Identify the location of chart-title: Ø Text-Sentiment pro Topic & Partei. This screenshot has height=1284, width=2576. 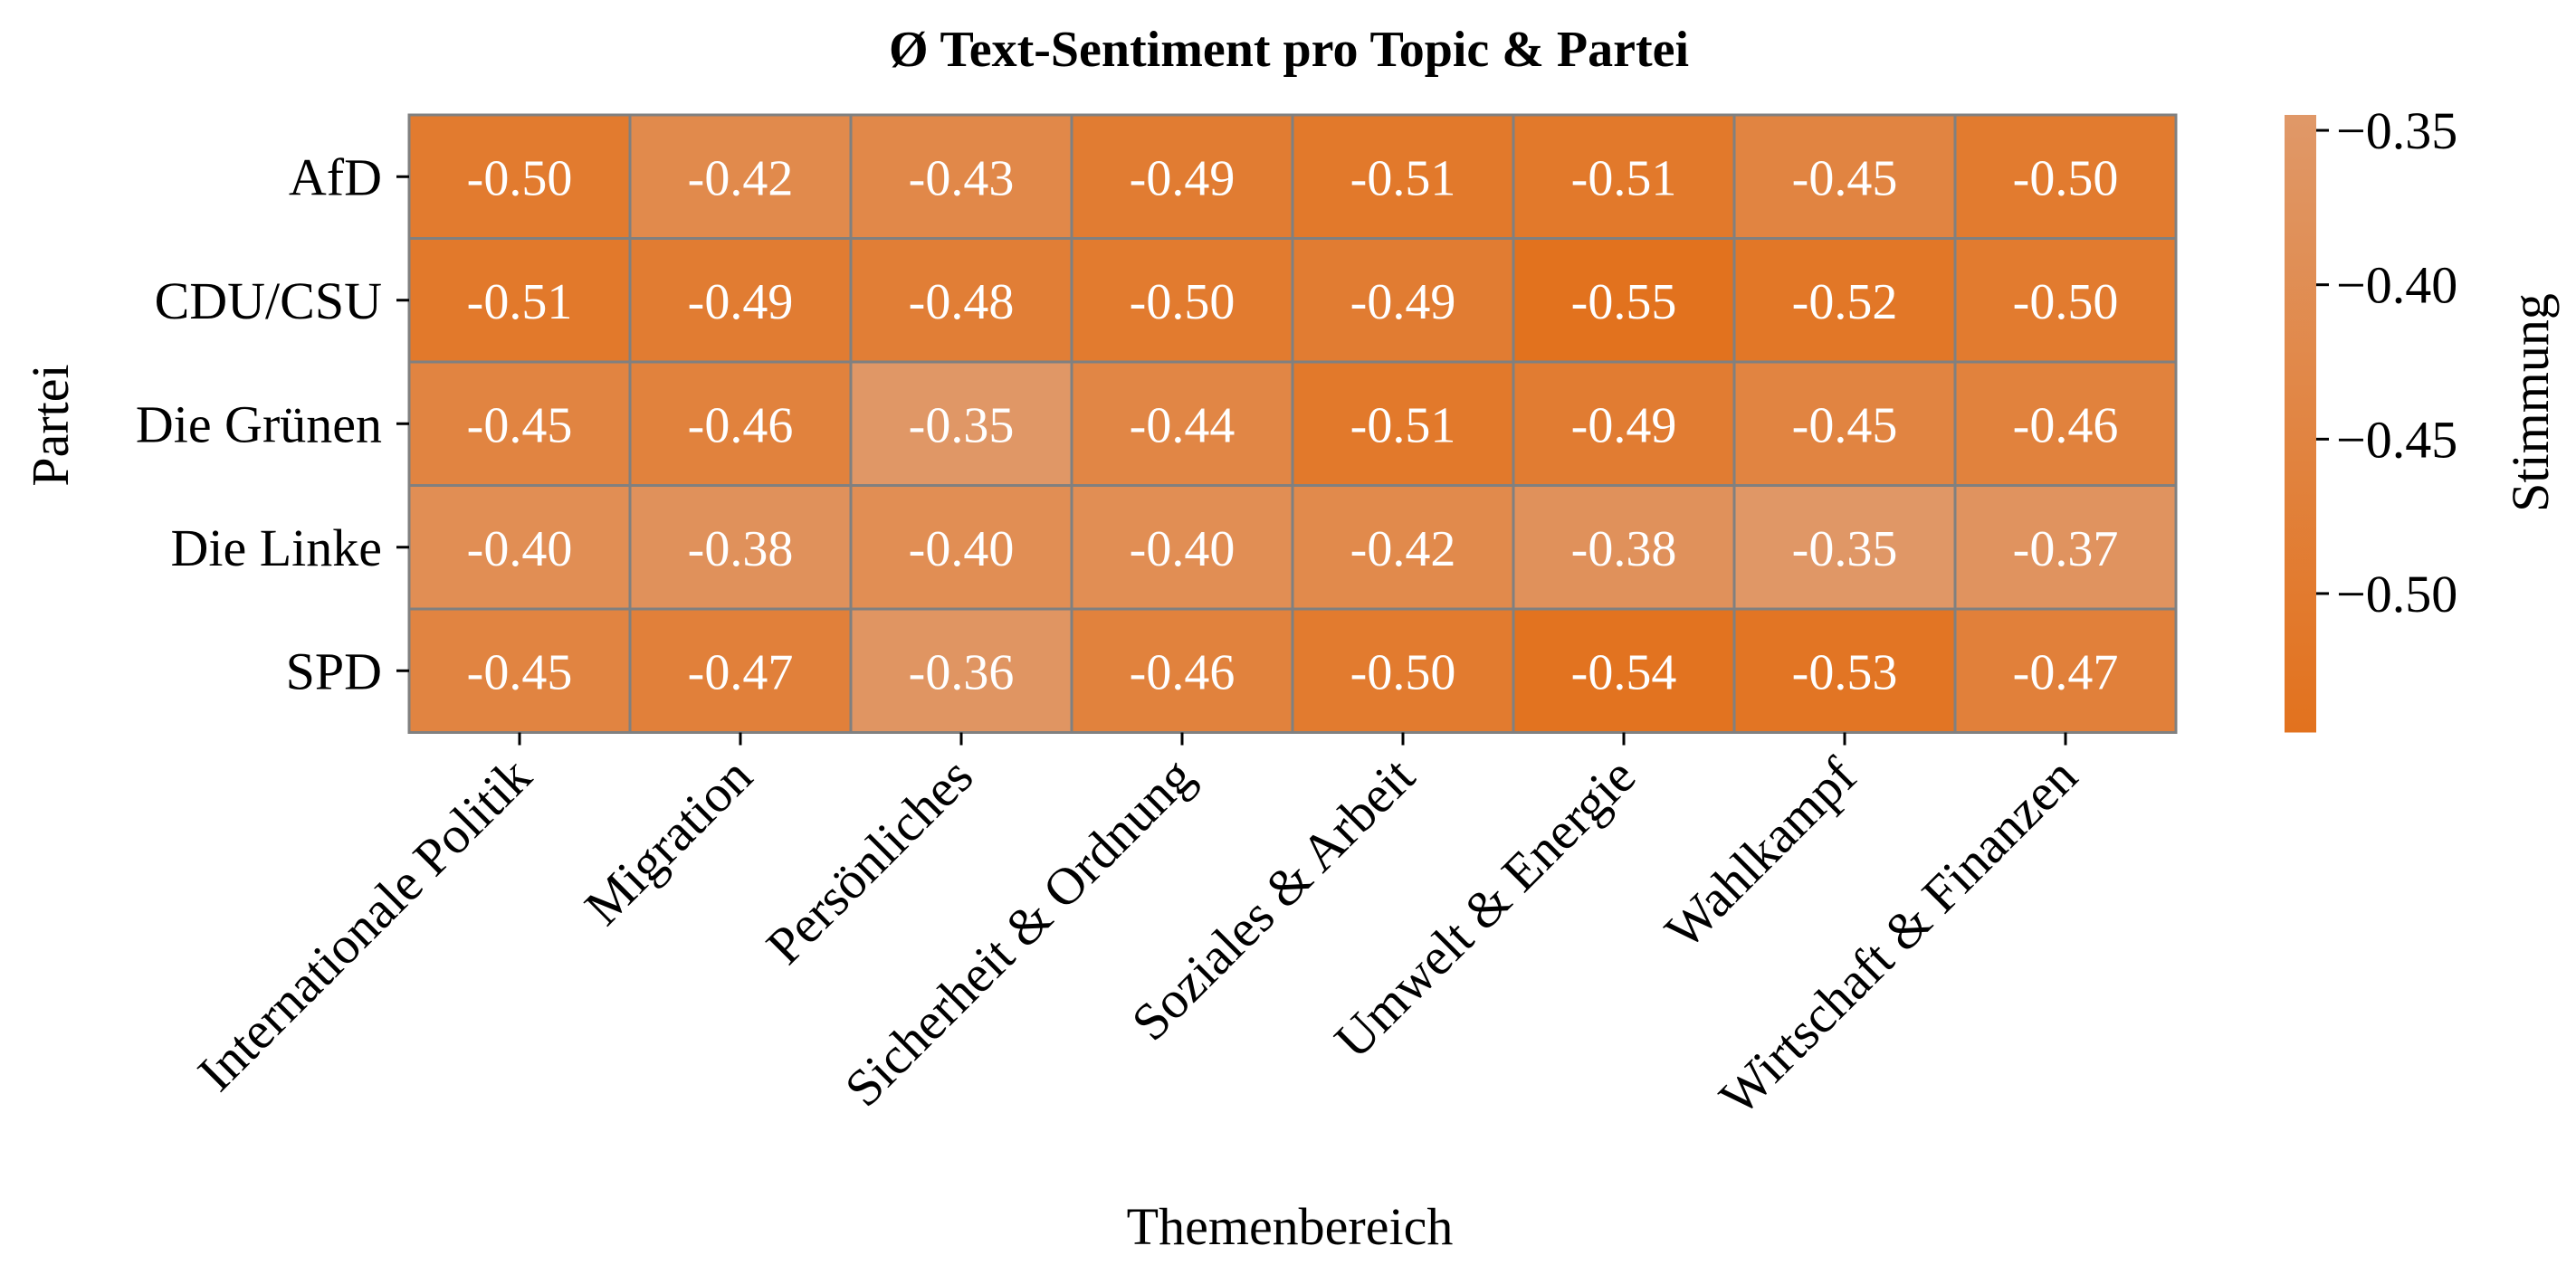
(1289, 50).